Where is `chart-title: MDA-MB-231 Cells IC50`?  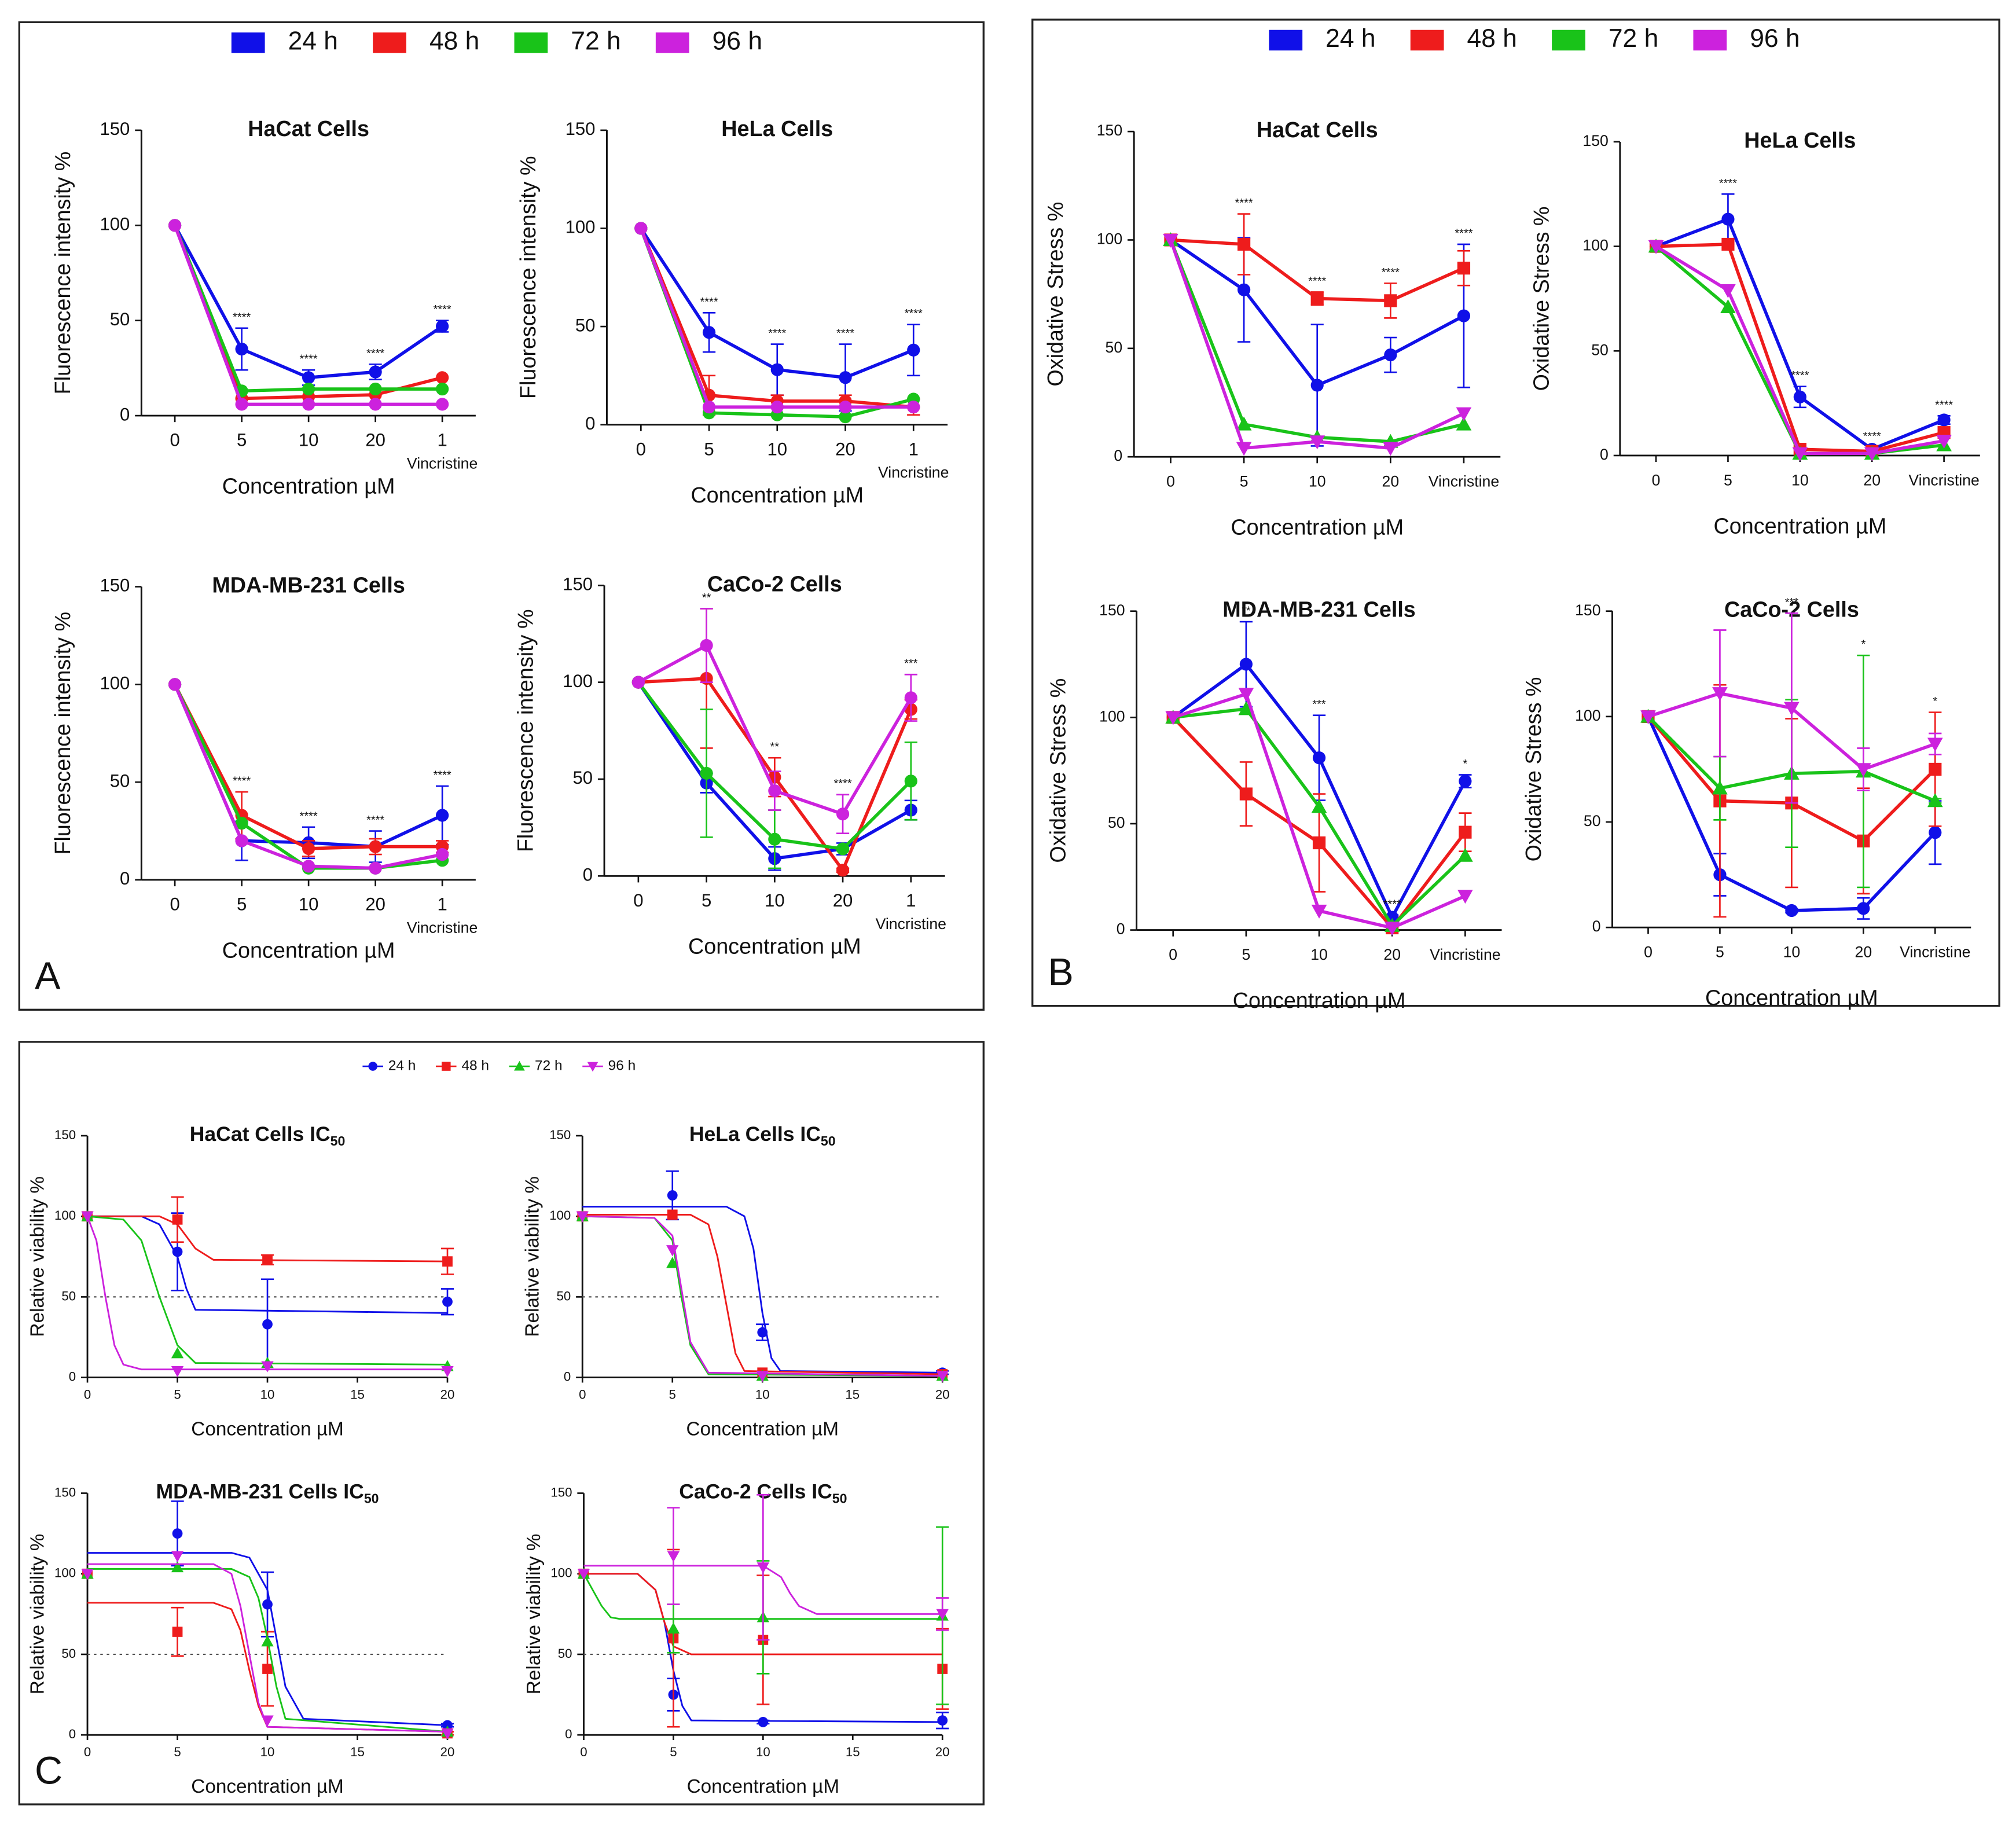
chart-title: MDA-MB-231 Cells IC50 is located at coordinates (267, 1493).